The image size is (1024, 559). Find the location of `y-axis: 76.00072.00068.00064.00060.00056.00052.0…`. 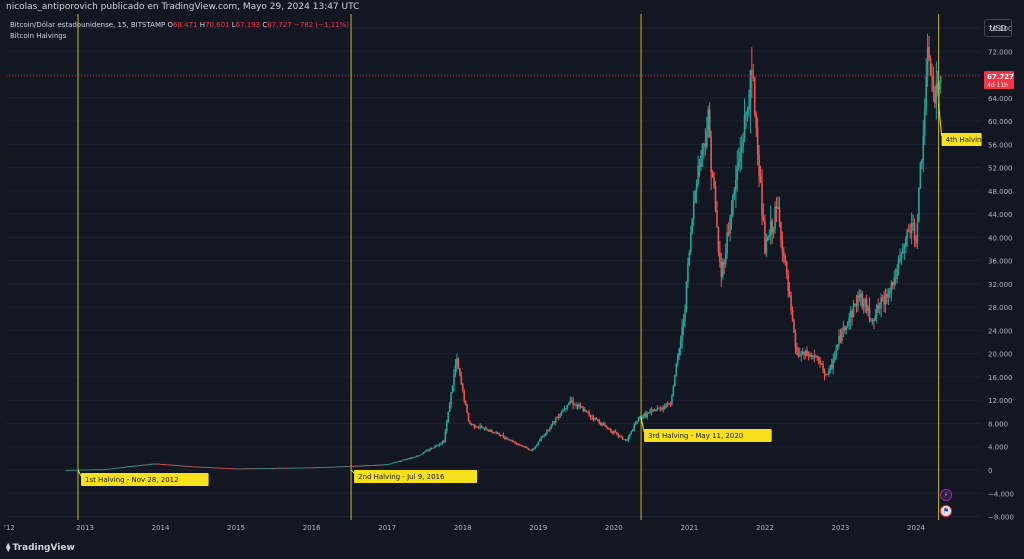

y-axis: 76.00072.00068.00064.00060.00056.00052.0… is located at coordinates (999, 273).